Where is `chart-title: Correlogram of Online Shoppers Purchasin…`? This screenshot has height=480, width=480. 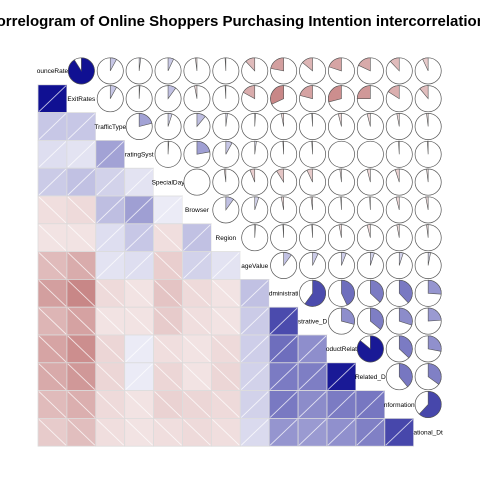
chart-title: Correlogram of Online Shoppers Purchasin… is located at coordinates (240, 21).